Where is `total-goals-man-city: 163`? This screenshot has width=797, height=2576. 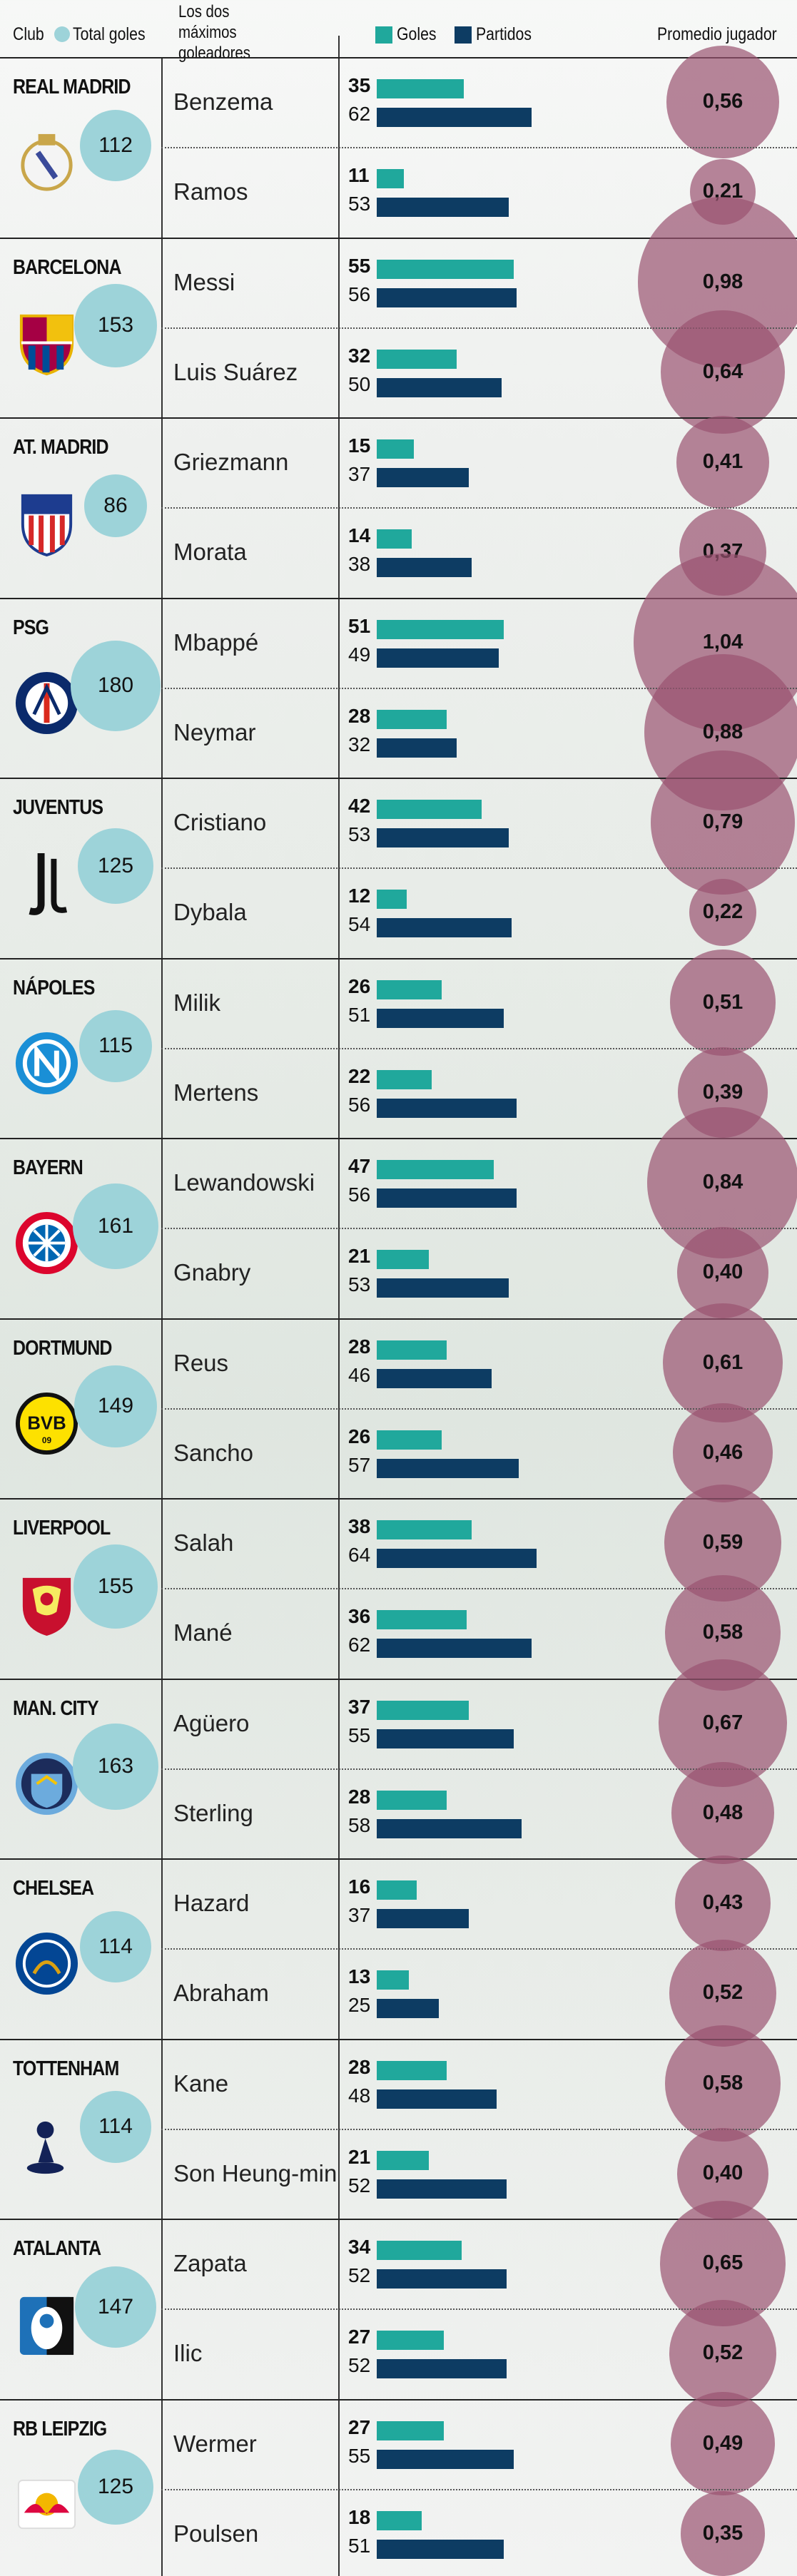 total-goals-man-city: 163 is located at coordinates (115, 1767).